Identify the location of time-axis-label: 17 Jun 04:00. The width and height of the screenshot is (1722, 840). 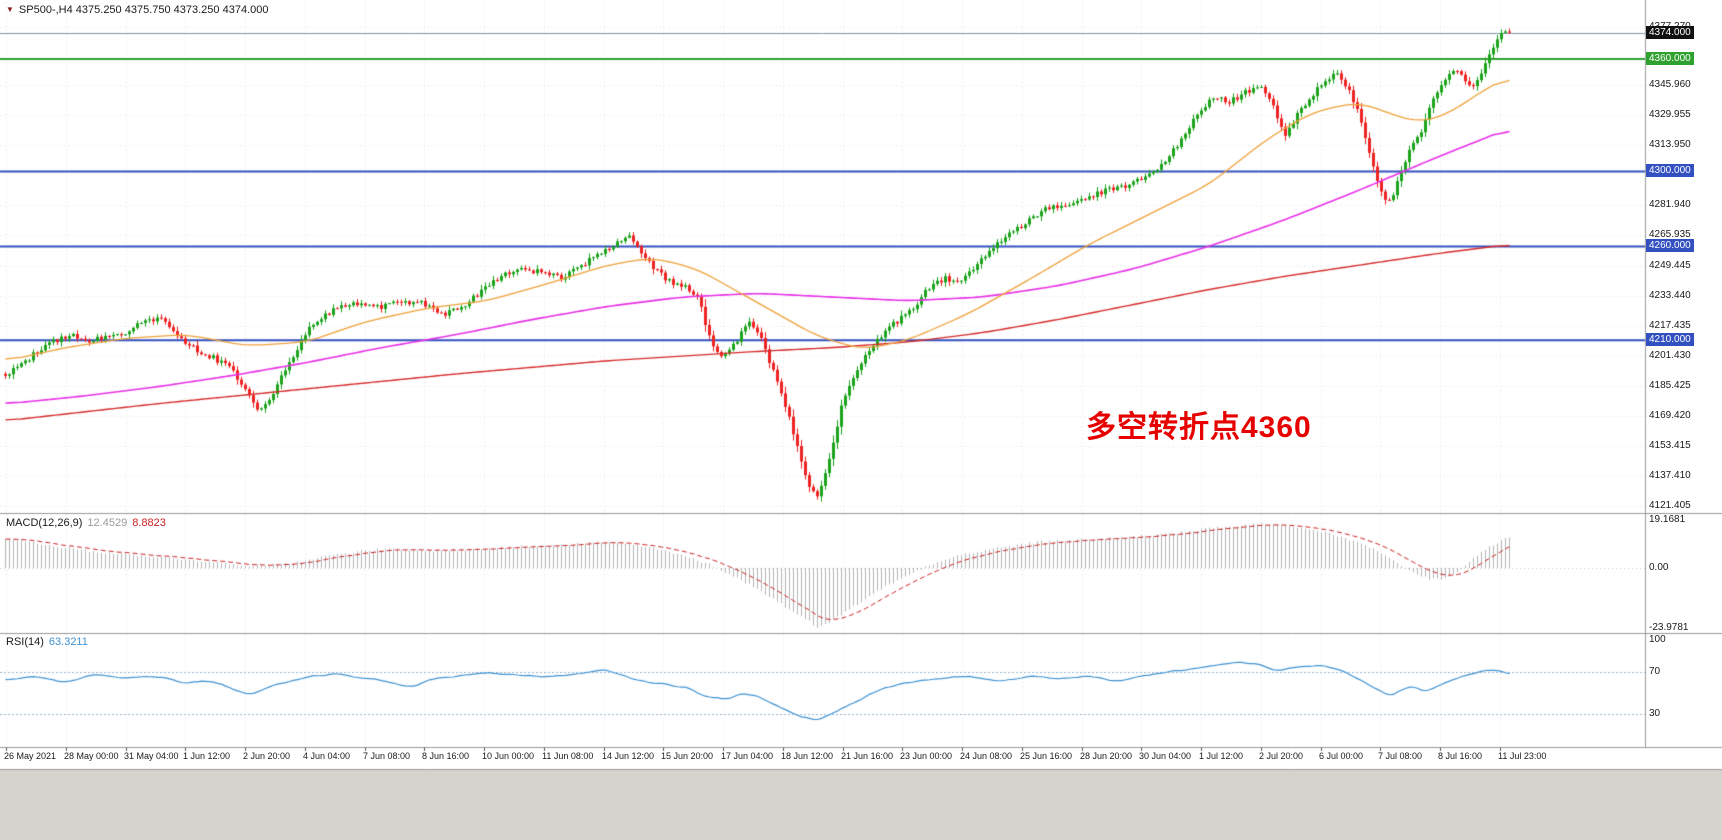
(747, 756).